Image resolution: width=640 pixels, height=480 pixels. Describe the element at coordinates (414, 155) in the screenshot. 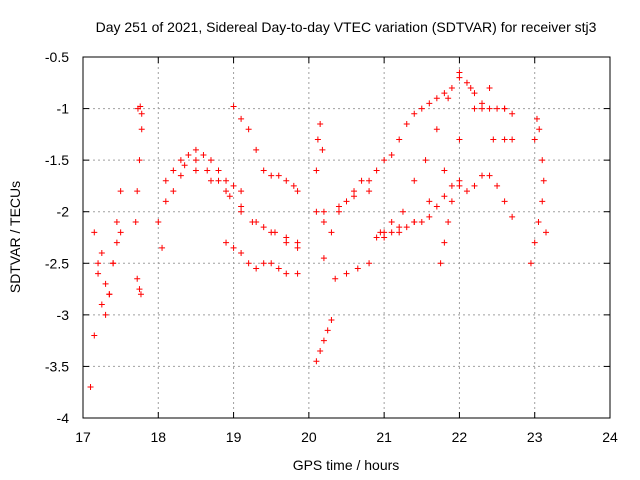

I see `series-arc-20-main` at that location.